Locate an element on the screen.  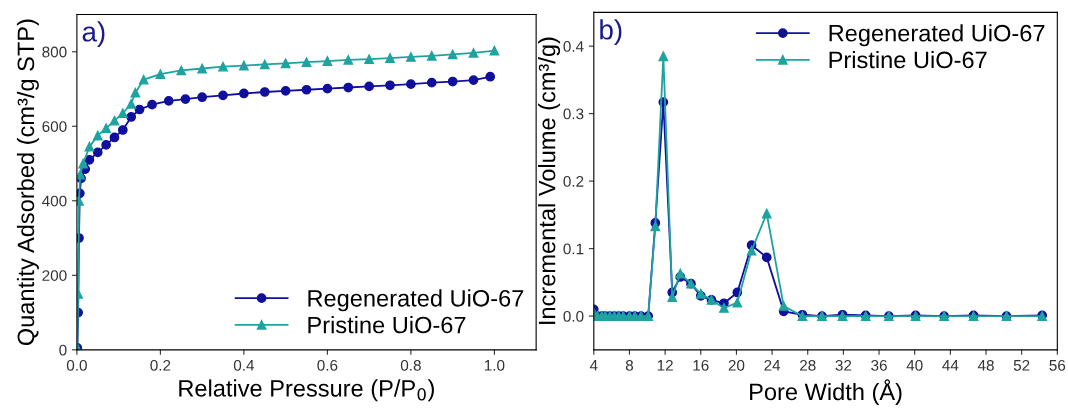
y-tick-label: 200 is located at coordinates (54, 275).